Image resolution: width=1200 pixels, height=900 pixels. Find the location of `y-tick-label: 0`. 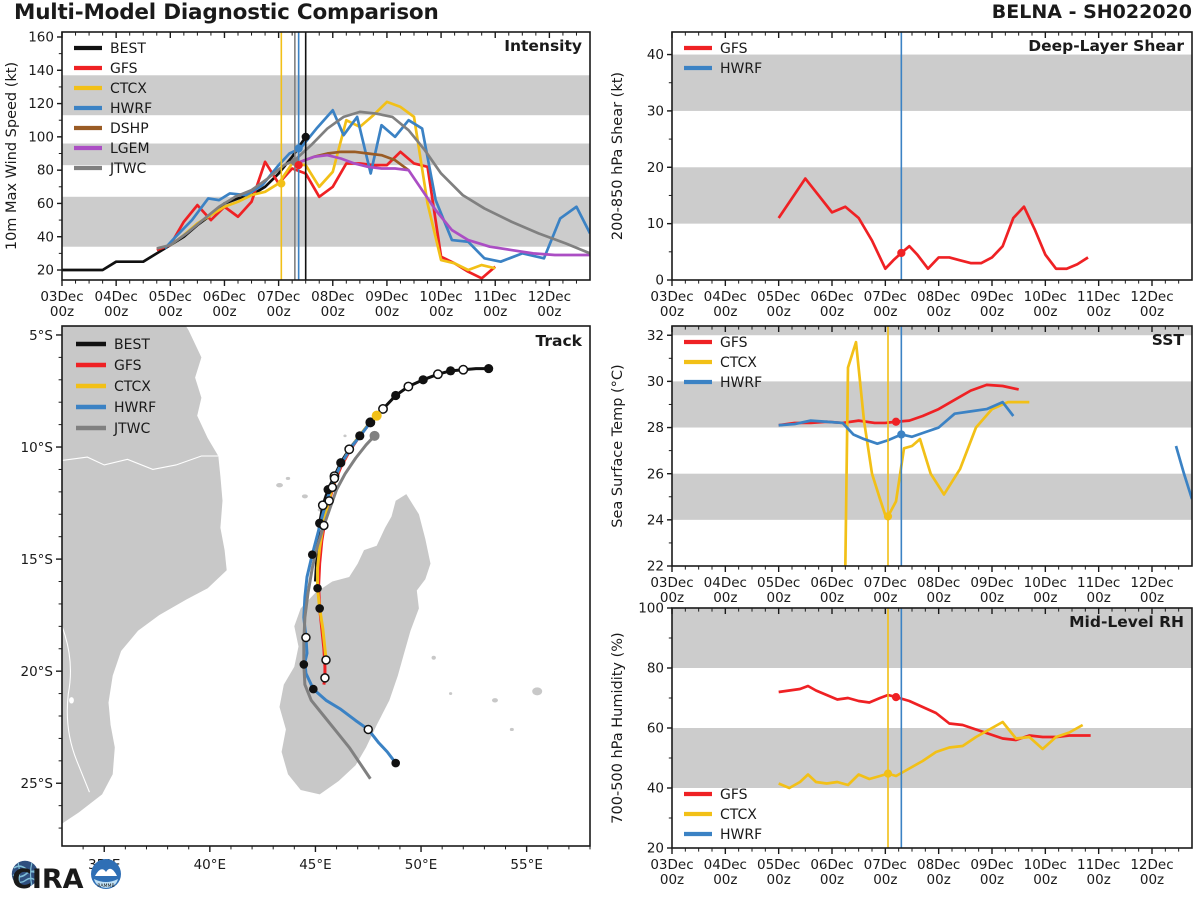

y-tick-label: 0 is located at coordinates (659, 281).